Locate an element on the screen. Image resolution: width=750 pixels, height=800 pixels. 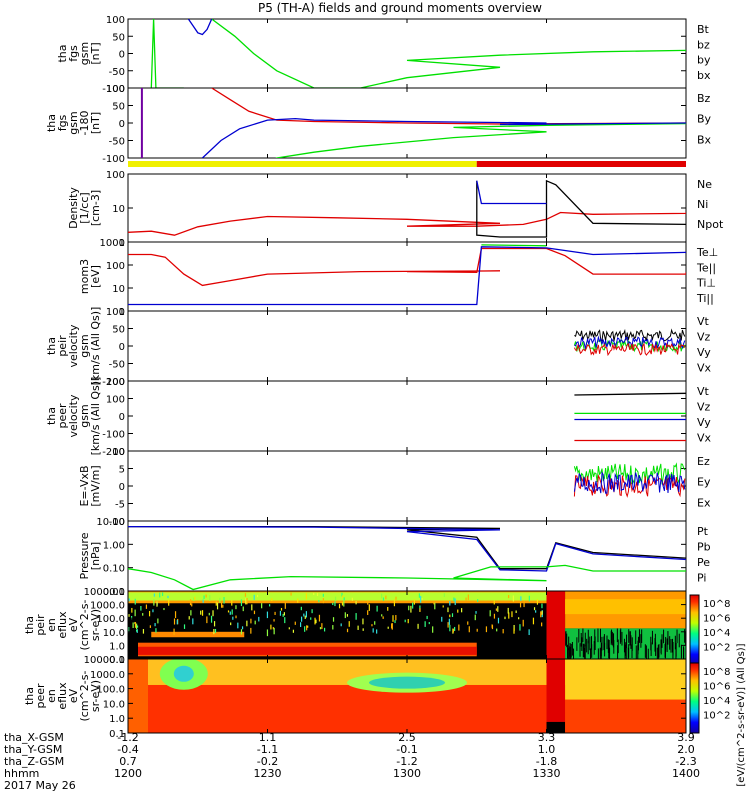
y-tick-label: 1 is located at coordinates (122, 243).